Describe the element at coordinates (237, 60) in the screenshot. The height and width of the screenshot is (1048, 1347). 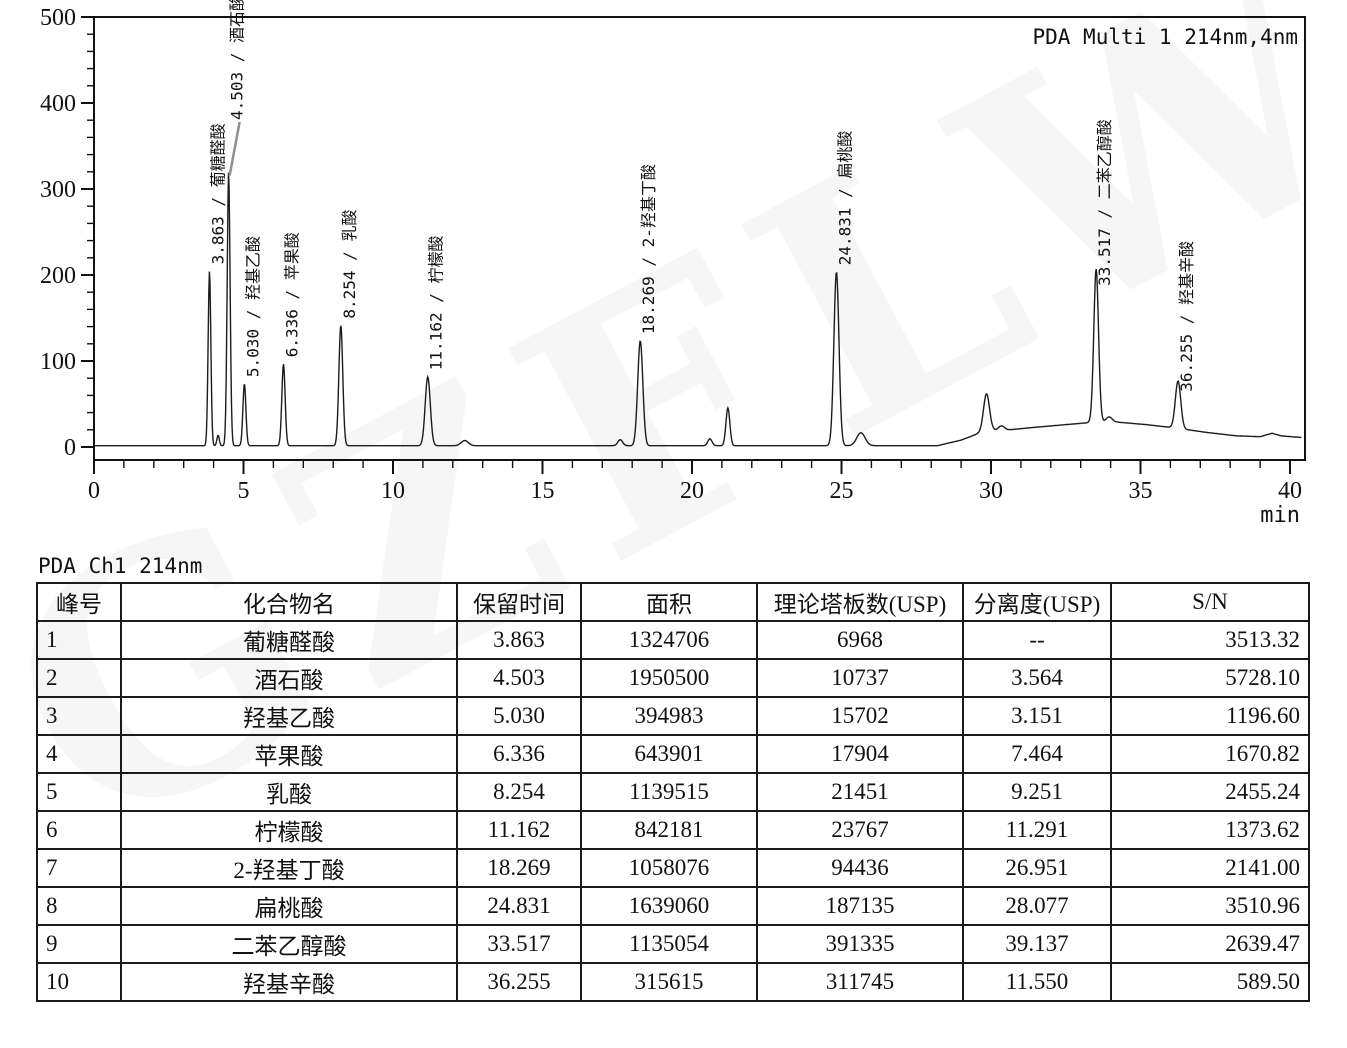
I see `peak-label: 4.503 / 酒石酸` at that location.